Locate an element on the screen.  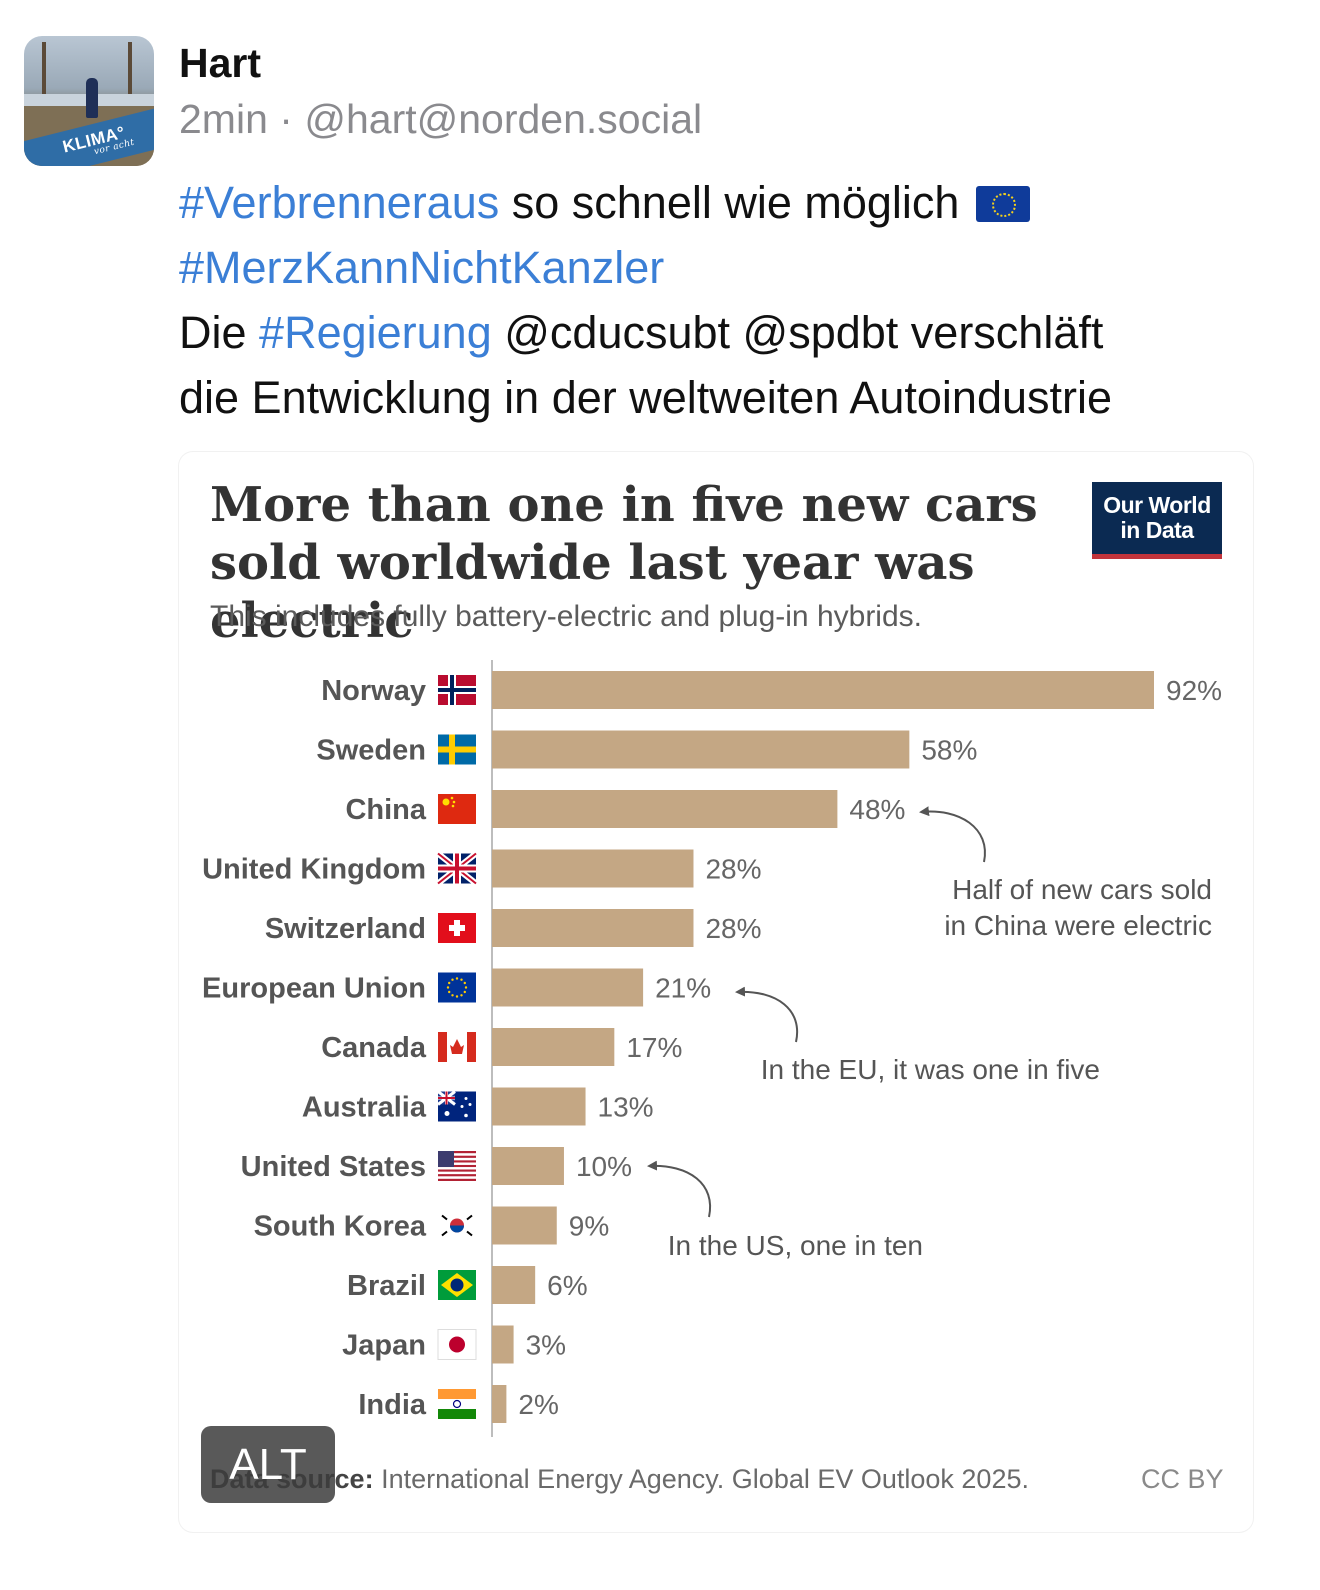
hashtag-verbrenneraus: #Verbrenneraus is located at coordinates (339, 202).